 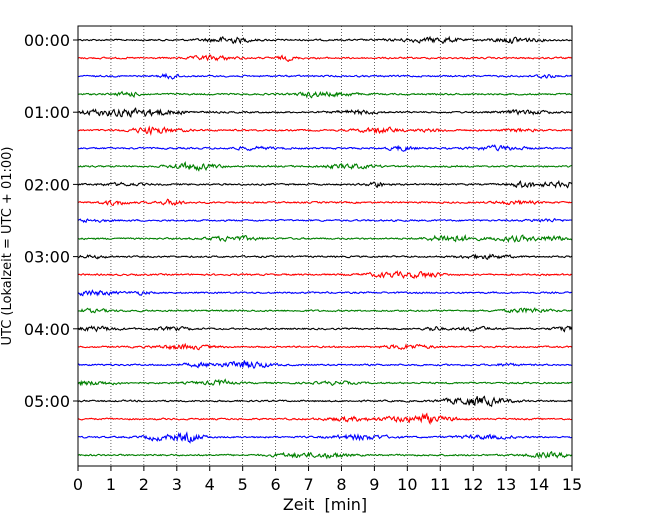 What do you see at coordinates (78, 484) in the screenshot?
I see `x-tick-label: 0` at bounding box center [78, 484].